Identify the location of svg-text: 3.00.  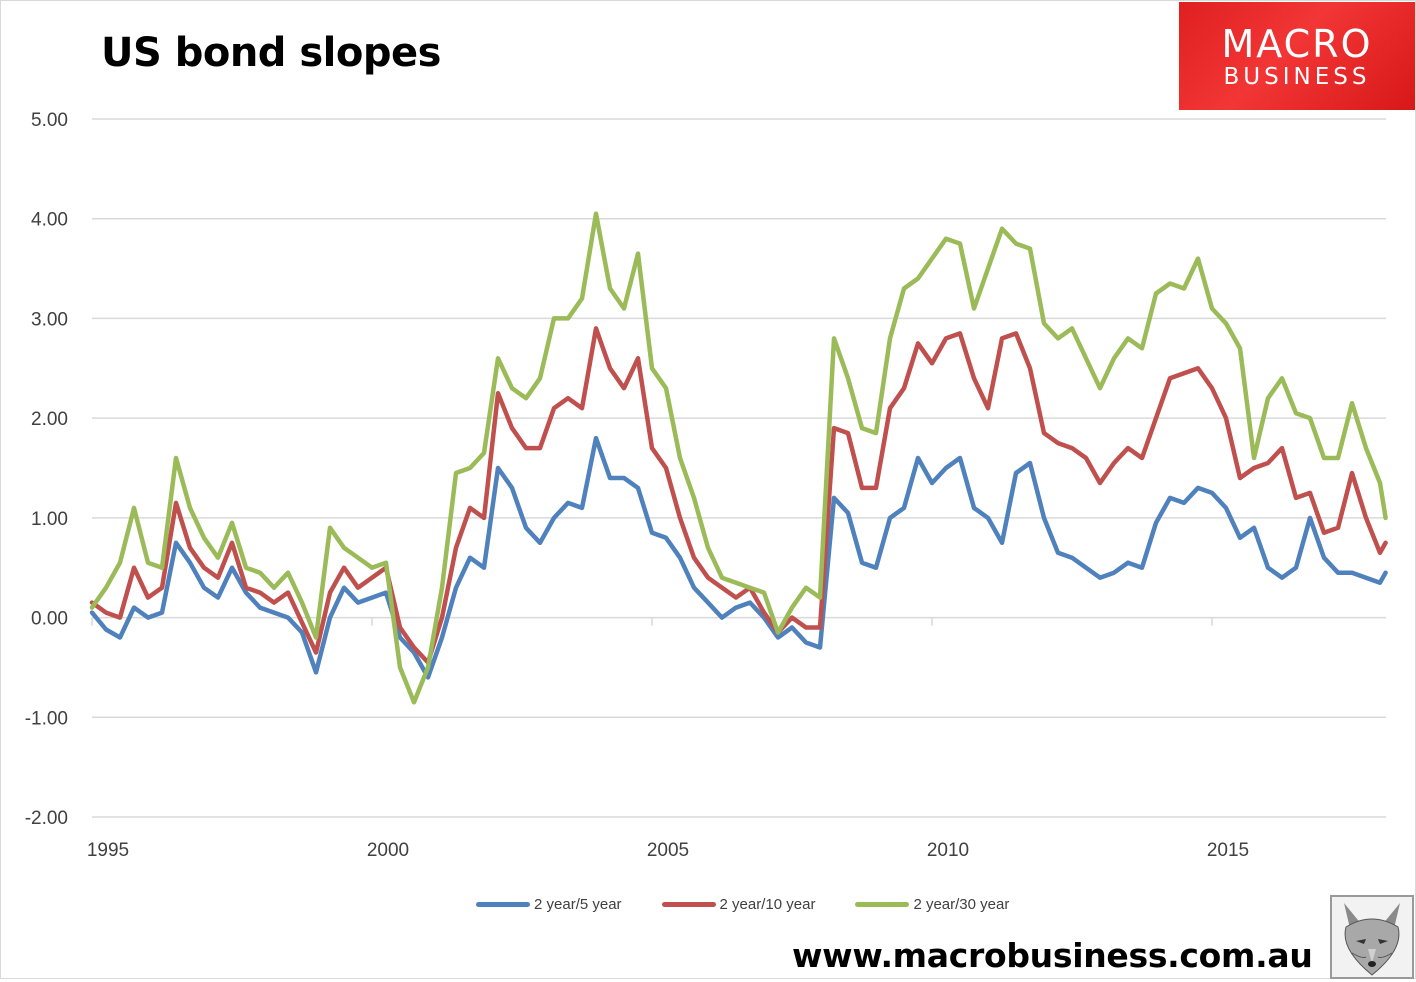
(49, 319).